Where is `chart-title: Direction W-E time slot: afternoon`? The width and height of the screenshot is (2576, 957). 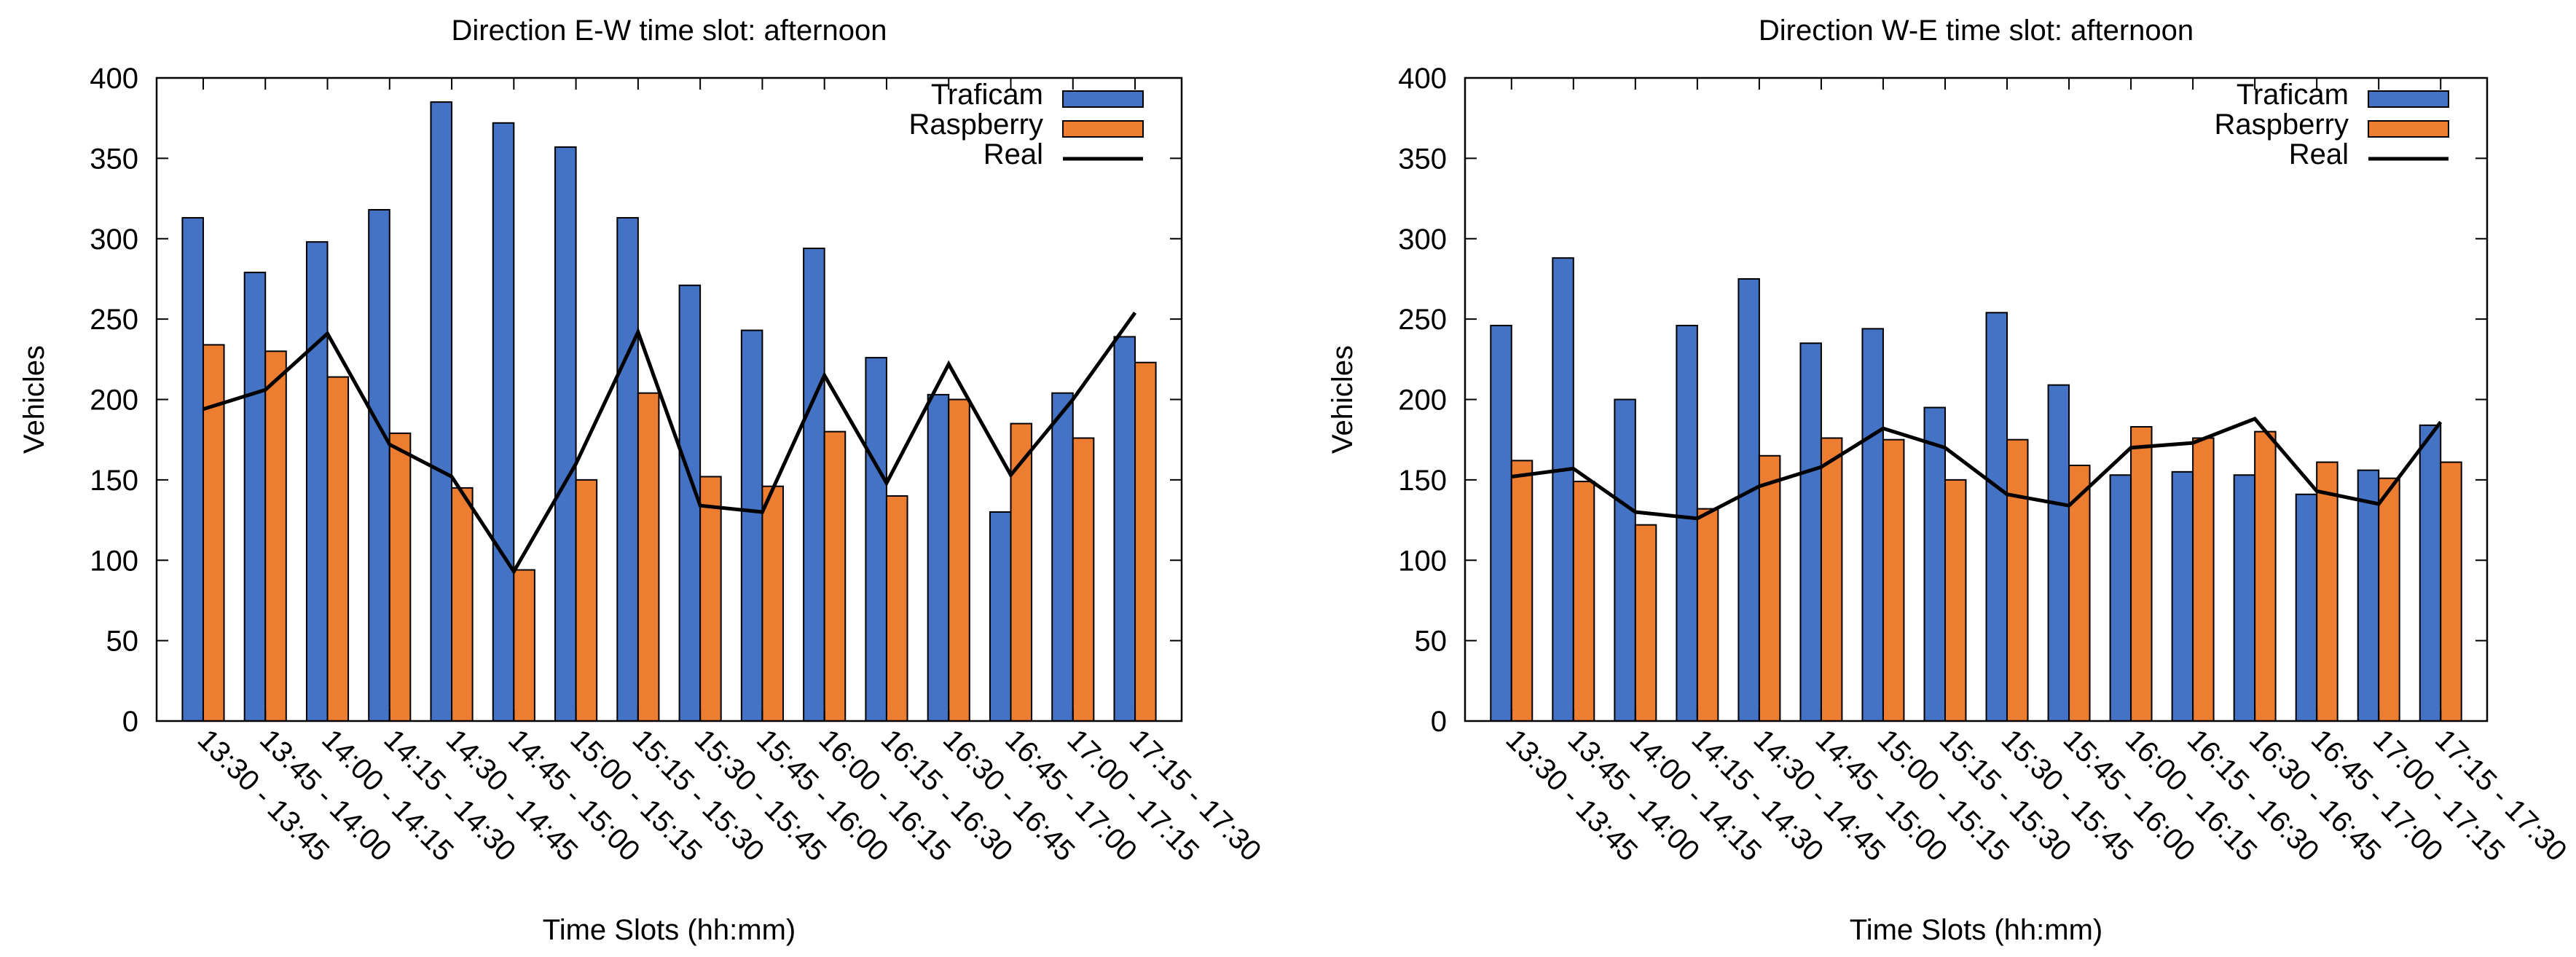 chart-title: Direction W-E time slot: afternoon is located at coordinates (1976, 31).